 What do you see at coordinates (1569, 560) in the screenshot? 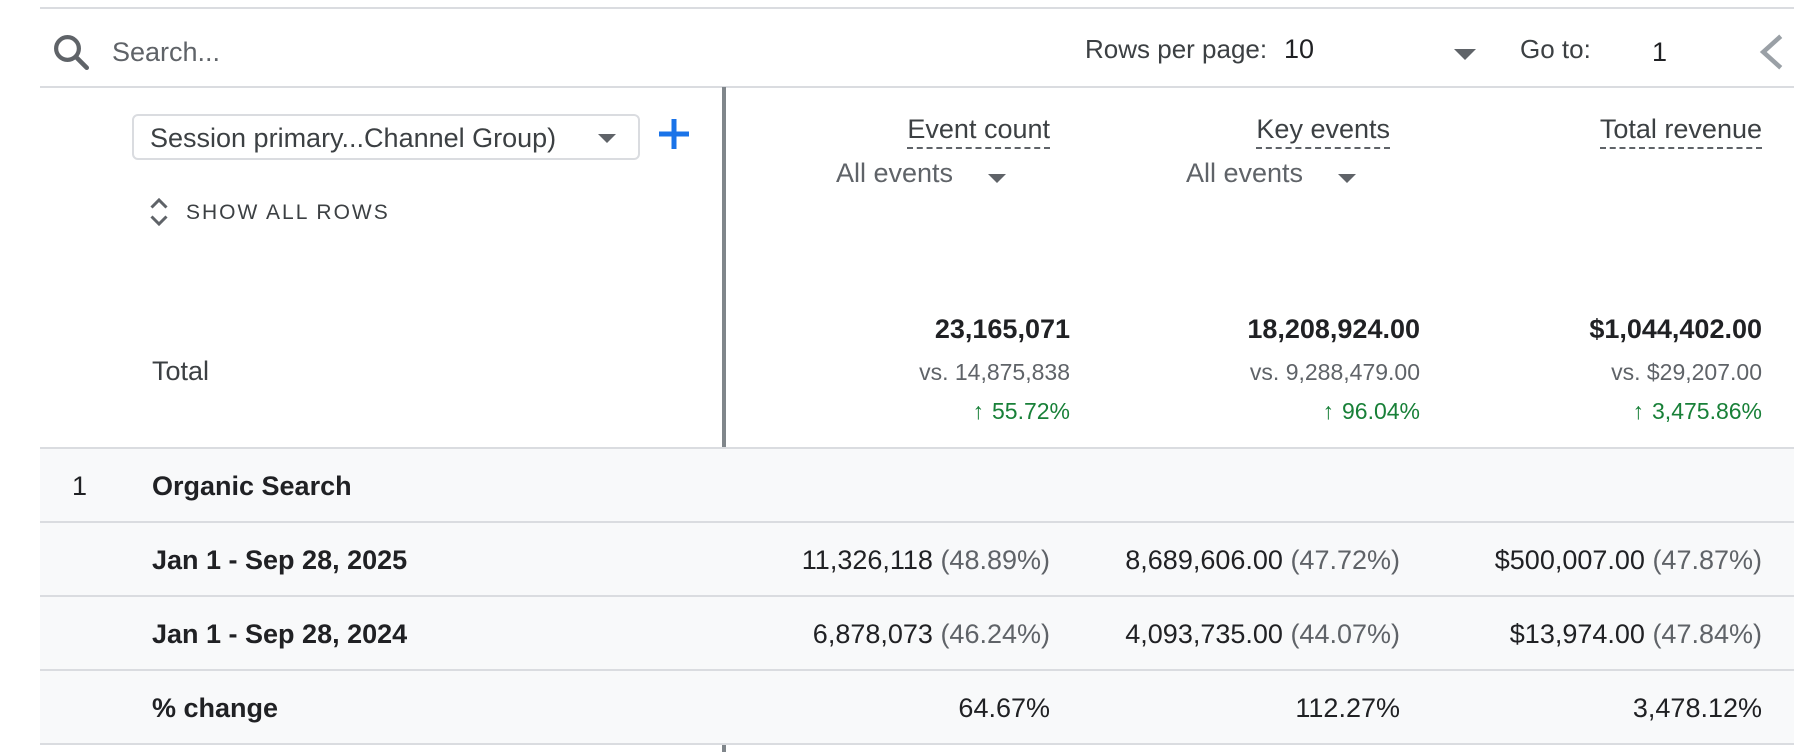
I see `cell-value: $500,007.00` at bounding box center [1569, 560].